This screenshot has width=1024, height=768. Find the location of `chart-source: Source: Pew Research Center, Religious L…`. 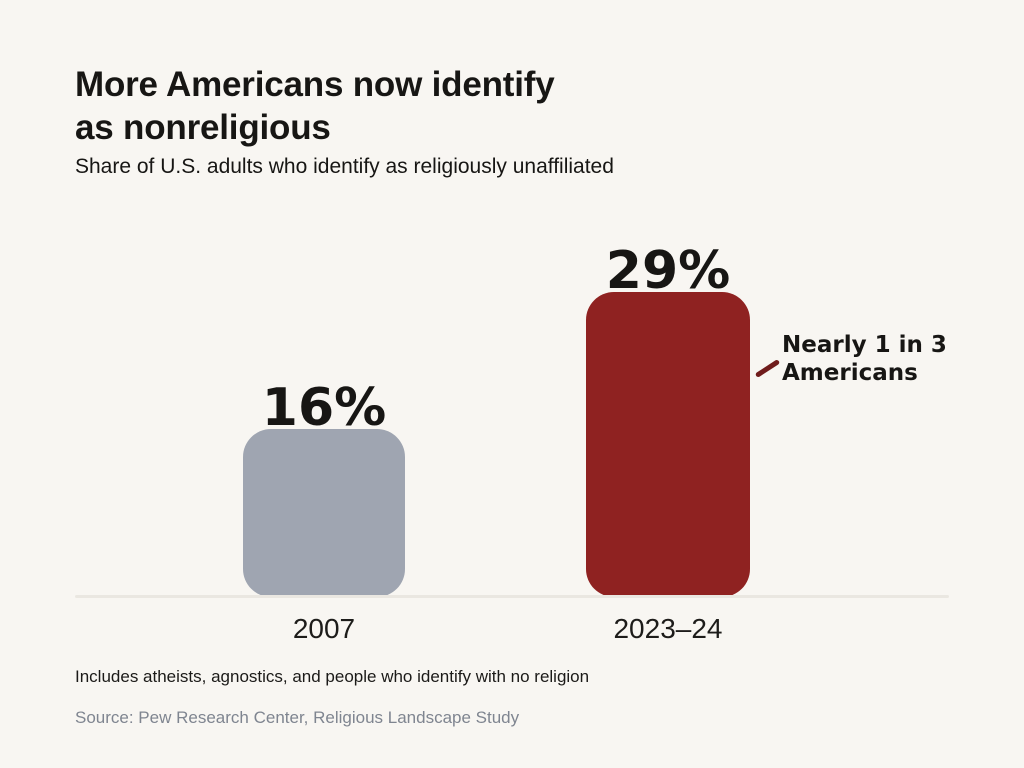

chart-source: Source: Pew Research Center, Religious L… is located at coordinates (297, 717).